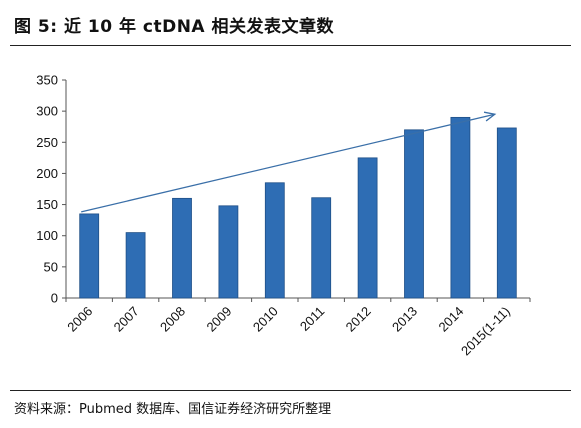 The image size is (581, 428). What do you see at coordinates (312, 319) in the screenshot?
I see `x-tick-label: 2011` at bounding box center [312, 319].